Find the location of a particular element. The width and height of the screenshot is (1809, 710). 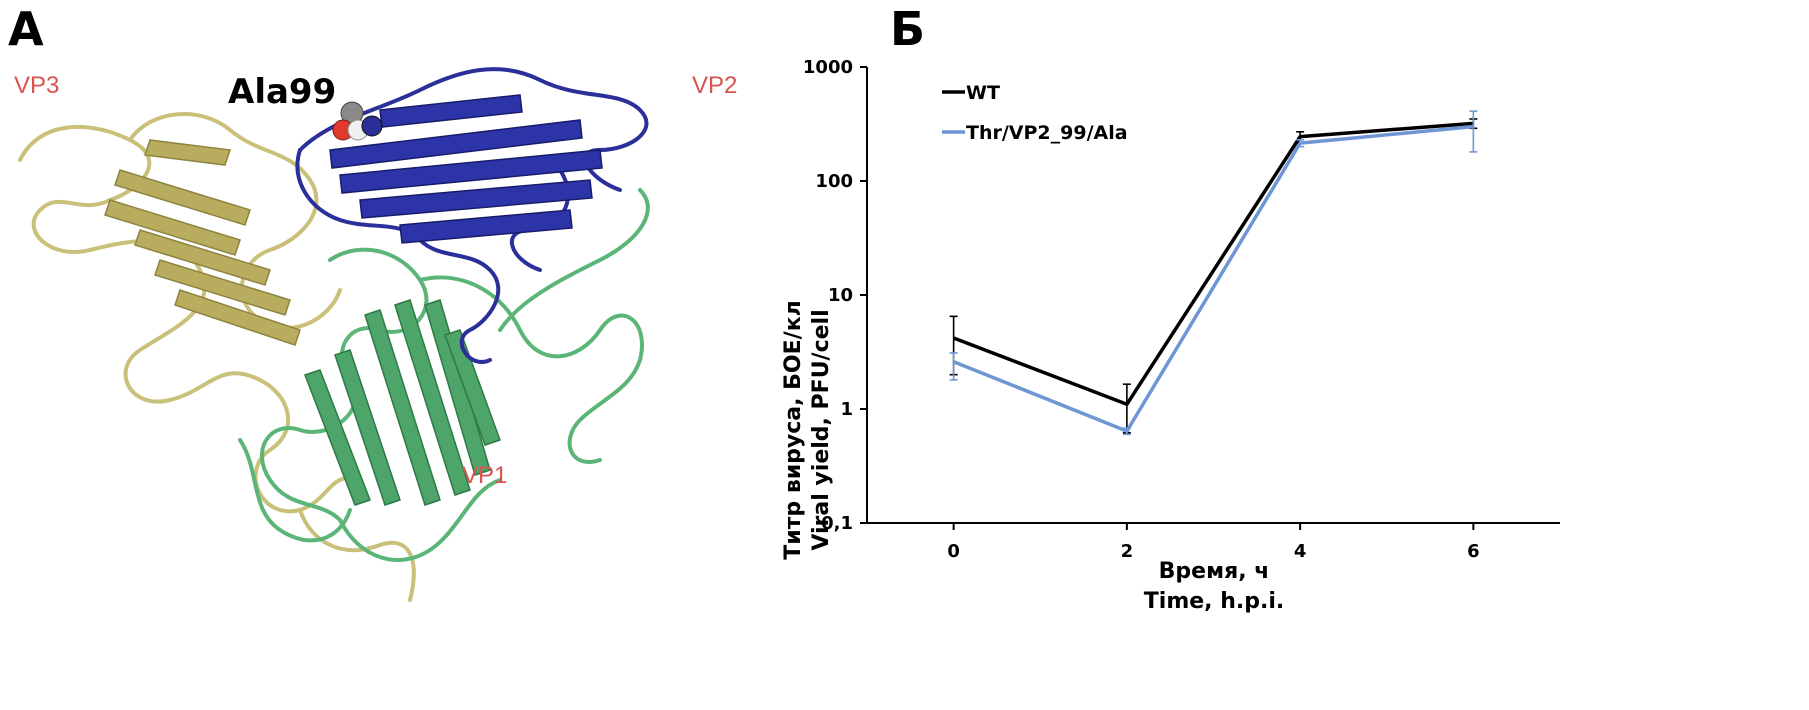

x-tick-label: 4 is located at coordinates (1300, 551).